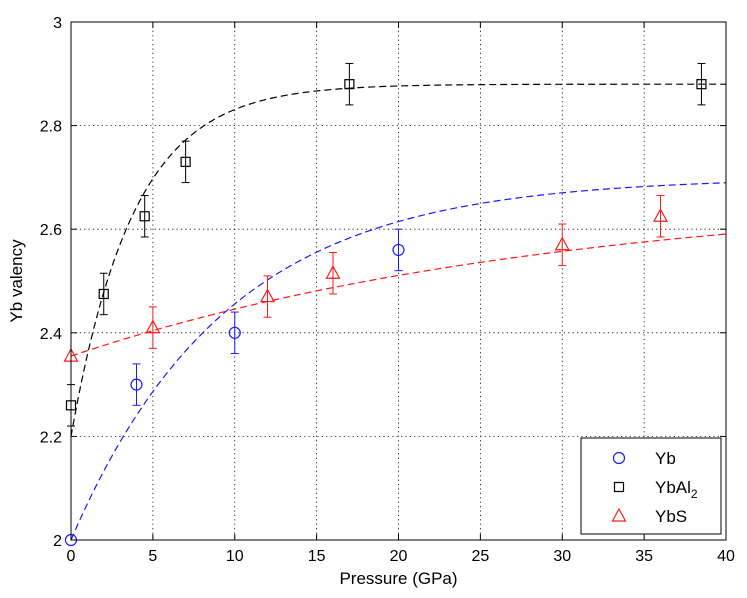  Describe the element at coordinates (16, 281) in the screenshot. I see `y-axis-label: Yb valency` at that location.